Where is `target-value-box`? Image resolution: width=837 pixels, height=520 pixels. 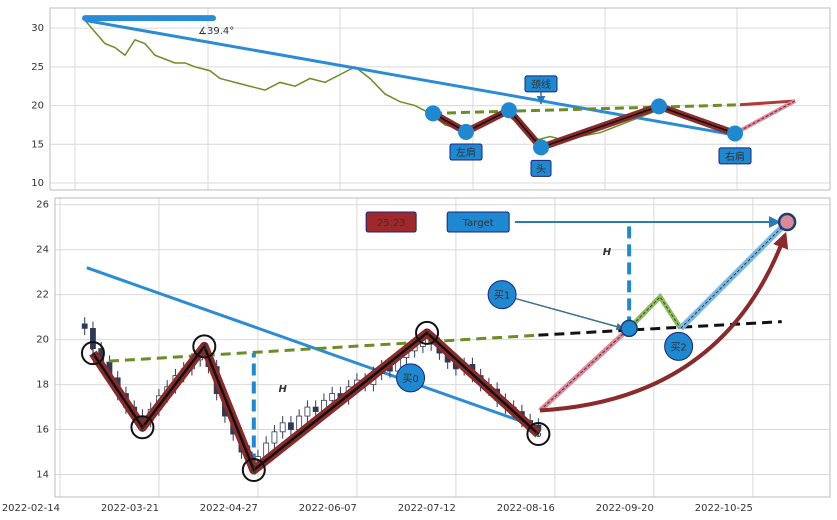
target-value-box is located at coordinates (391, 222).